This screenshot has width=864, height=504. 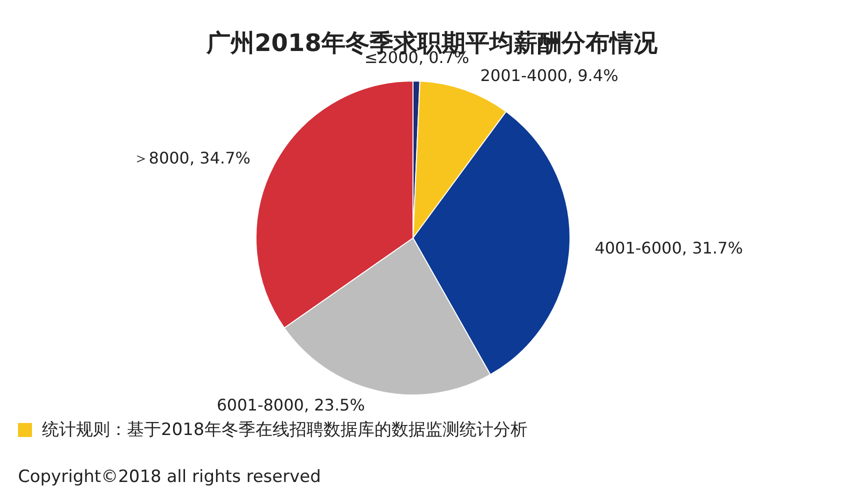 I want to click on slice-label: 4001-6000, 31.7%, so click(x=668, y=248).